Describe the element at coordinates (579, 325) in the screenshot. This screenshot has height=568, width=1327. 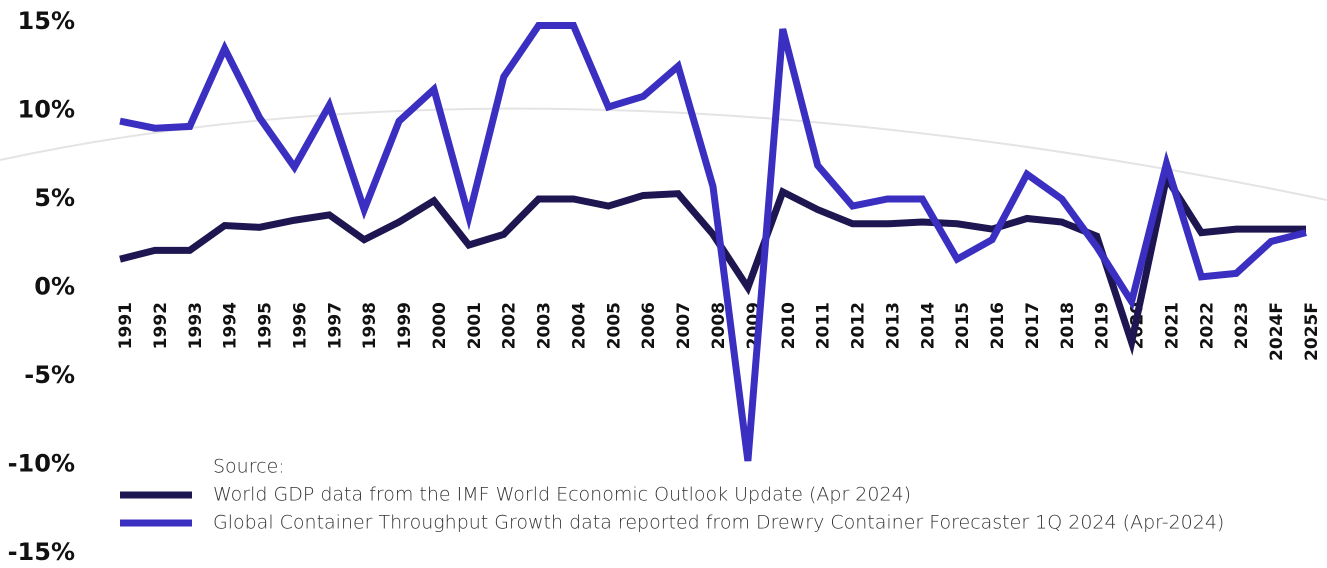
I see `x-tick-label: 2004` at that location.